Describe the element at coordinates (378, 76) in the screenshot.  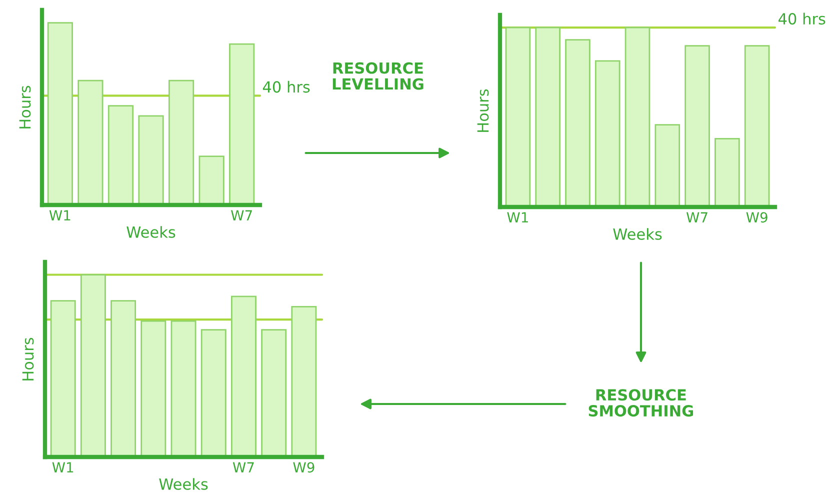
I see `text: RESOURCE LEVELLING` at that location.